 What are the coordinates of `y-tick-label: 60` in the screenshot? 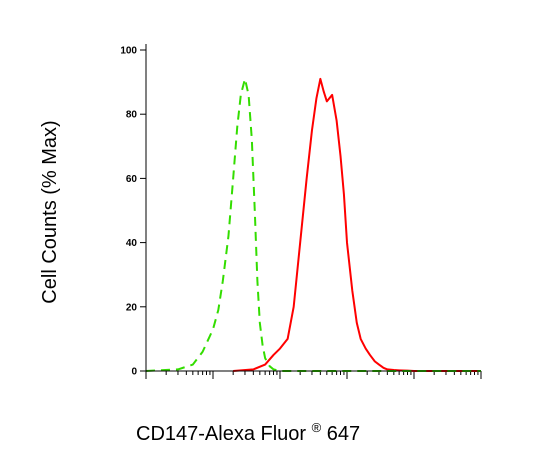 It's located at (132, 179).